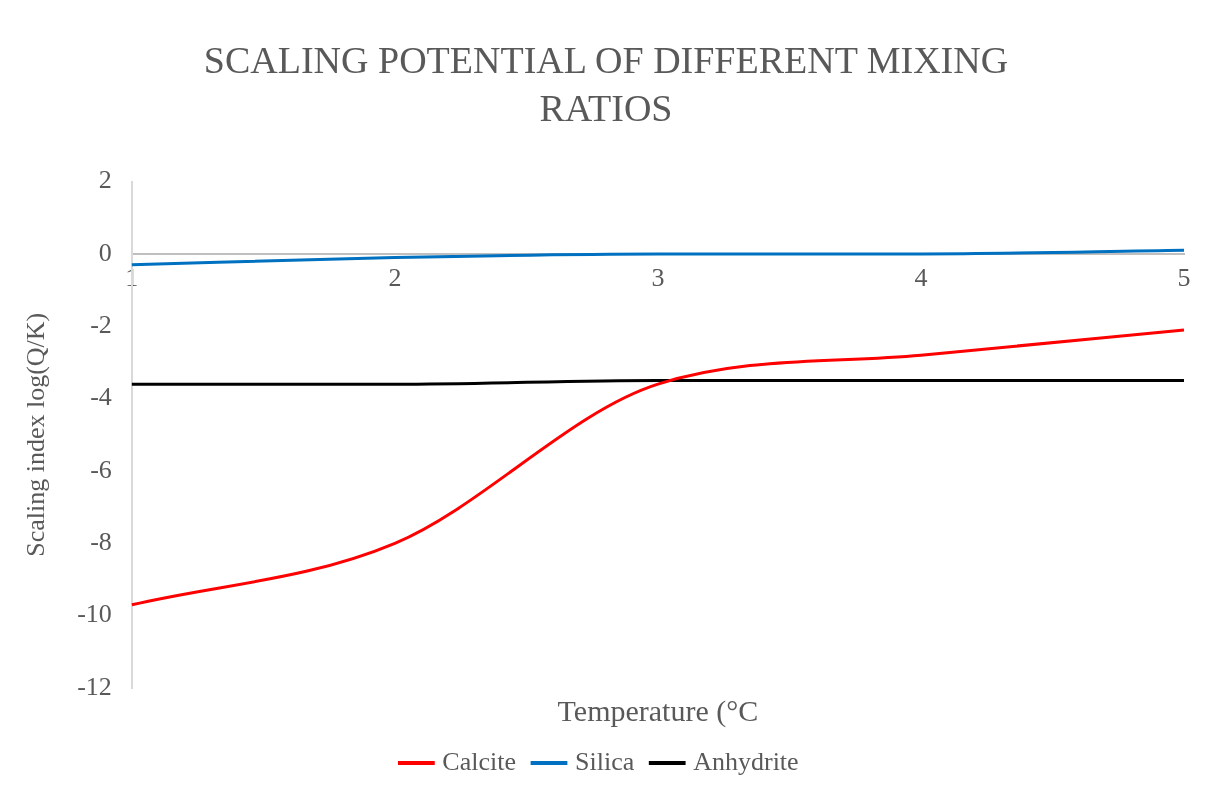  Describe the element at coordinates (921, 278) in the screenshot. I see `x-tick-label: 4` at that location.